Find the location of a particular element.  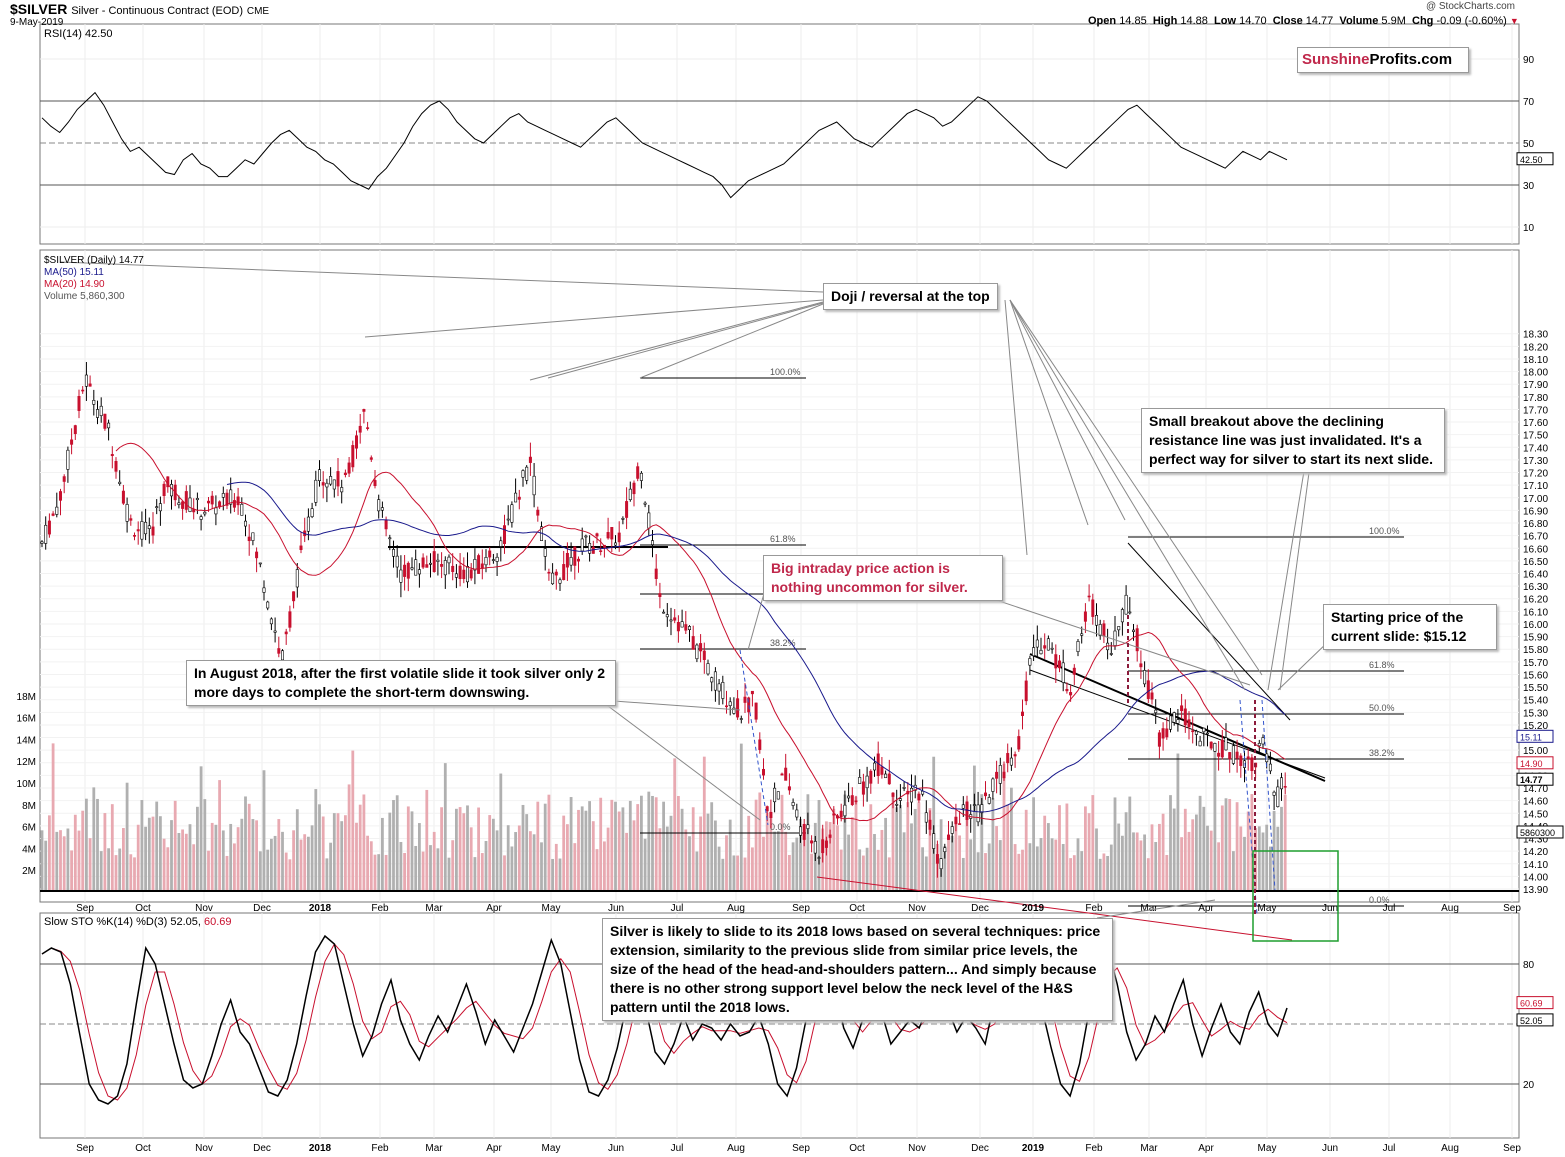

price-tick-label: 17.40 is located at coordinates (1535, 448).